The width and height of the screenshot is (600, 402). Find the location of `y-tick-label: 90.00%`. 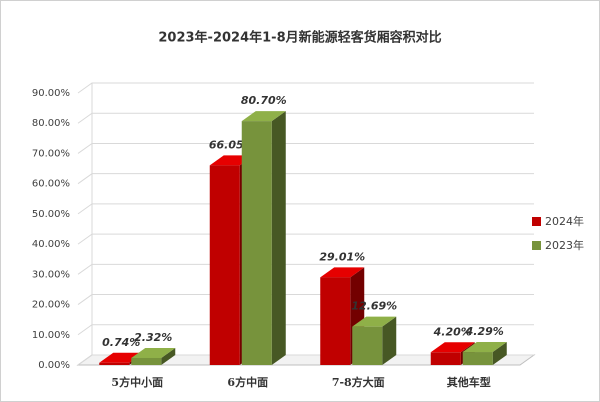

y-tick-label: 90.00% is located at coordinates (51, 93).